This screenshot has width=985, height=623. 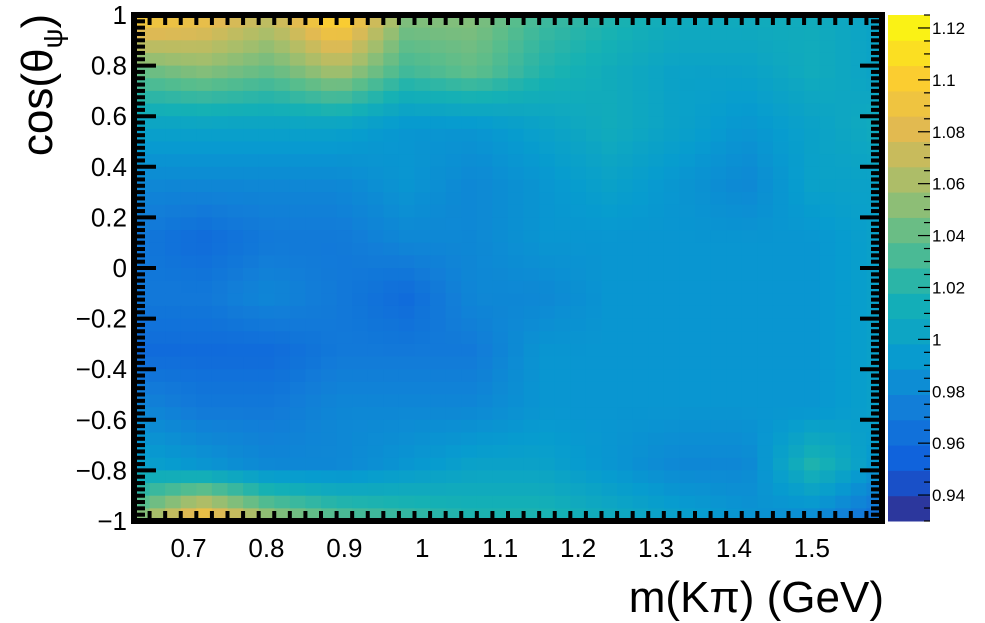 What do you see at coordinates (936, 339) in the screenshot?
I see `colorbar-tick-label: 1` at bounding box center [936, 339].